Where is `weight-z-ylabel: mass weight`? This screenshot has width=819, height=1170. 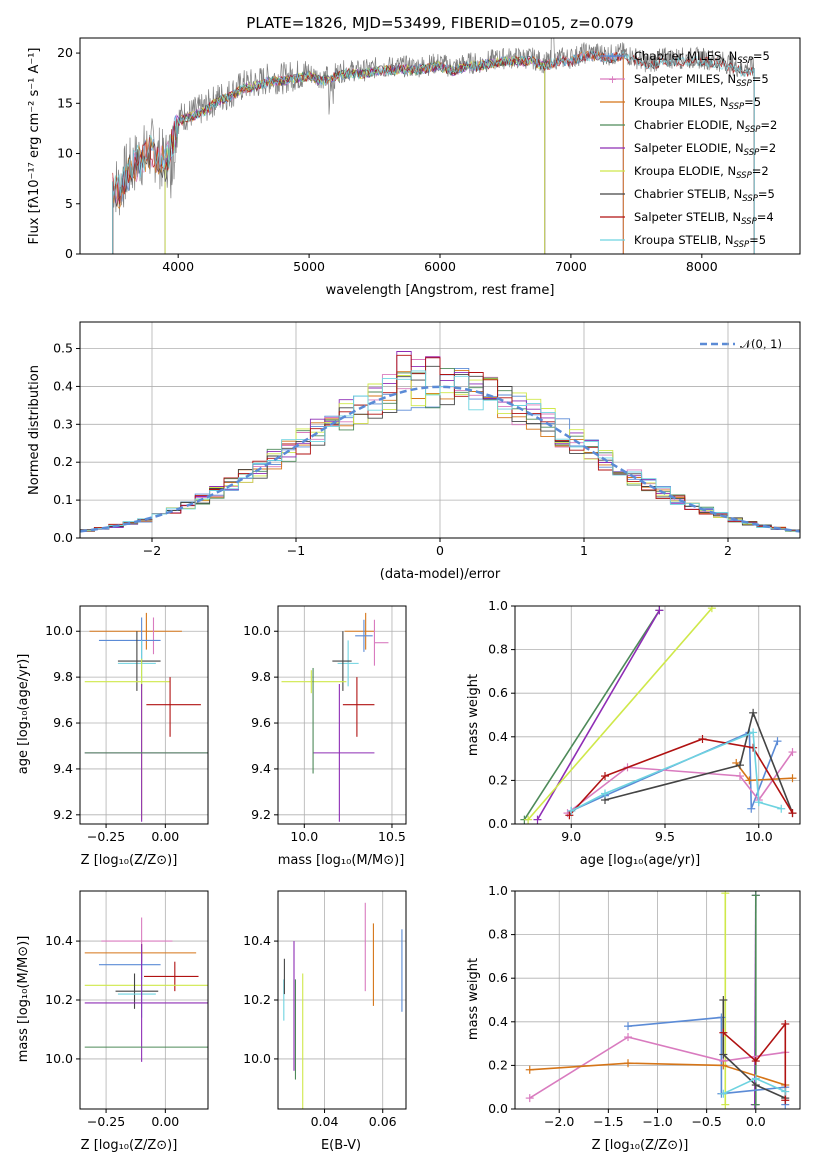 weight-z-ylabel: mass weight is located at coordinates (473, 999).